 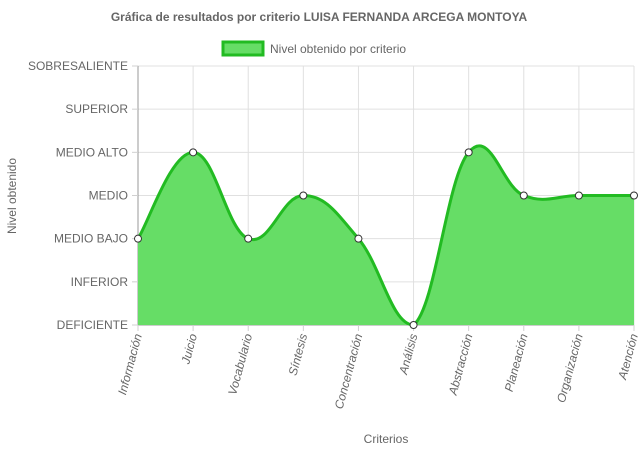 I want to click on y-tick-label: DEFICIENTE, so click(x=92, y=325).